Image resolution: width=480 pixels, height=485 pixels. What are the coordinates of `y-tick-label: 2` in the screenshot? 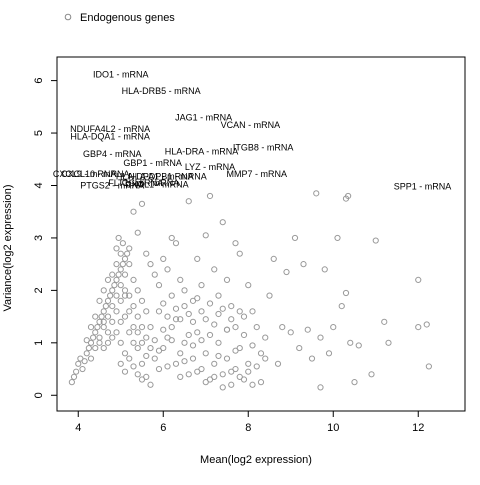 It's located at (39, 290).